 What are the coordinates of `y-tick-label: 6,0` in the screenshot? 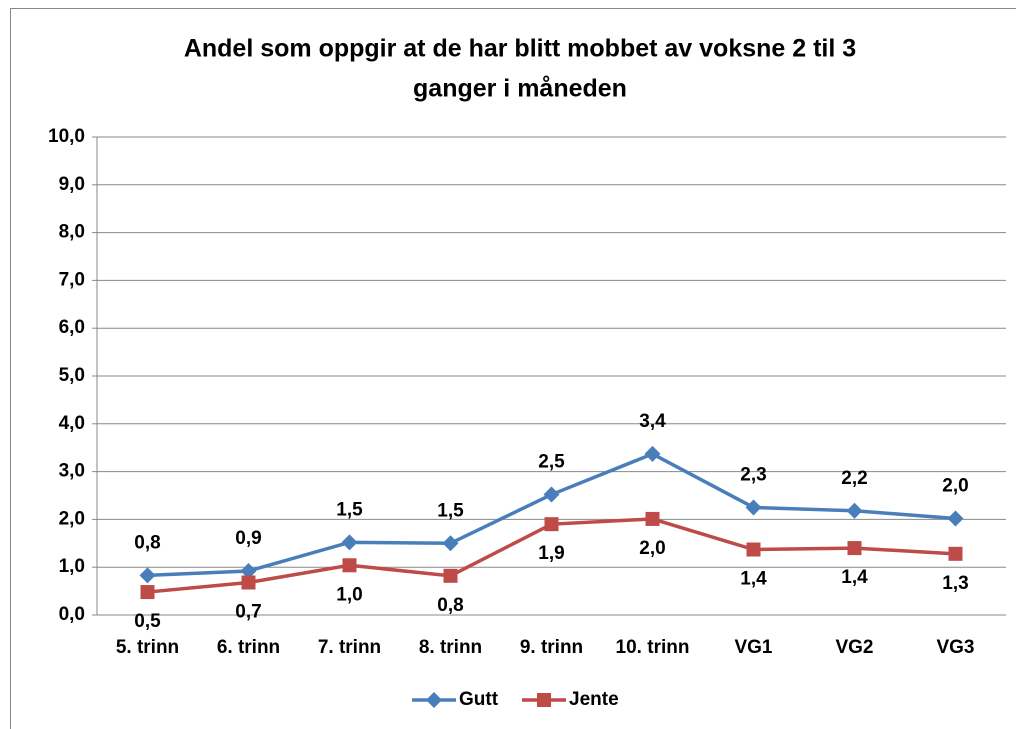 It's located at (72, 327).